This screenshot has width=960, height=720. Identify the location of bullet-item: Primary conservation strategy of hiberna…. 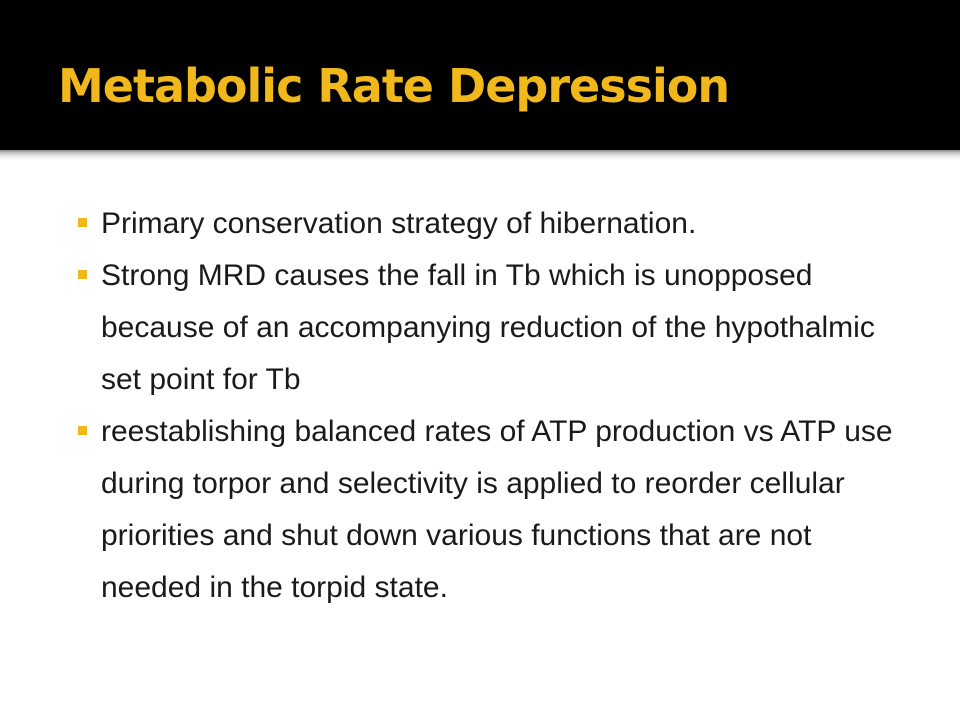
(498, 224).